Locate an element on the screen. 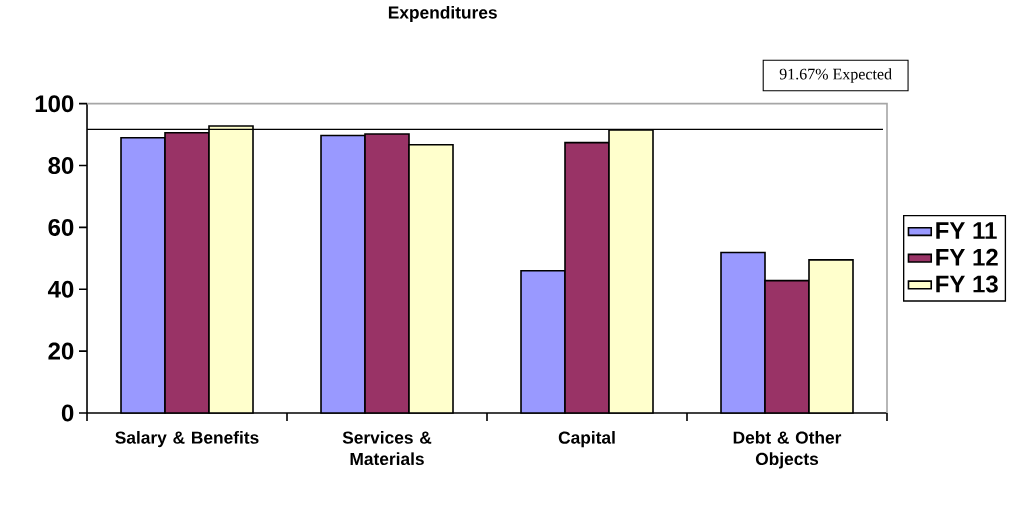 The width and height of the screenshot is (1036, 506). legend-label: FY 13 is located at coordinates (967, 284).